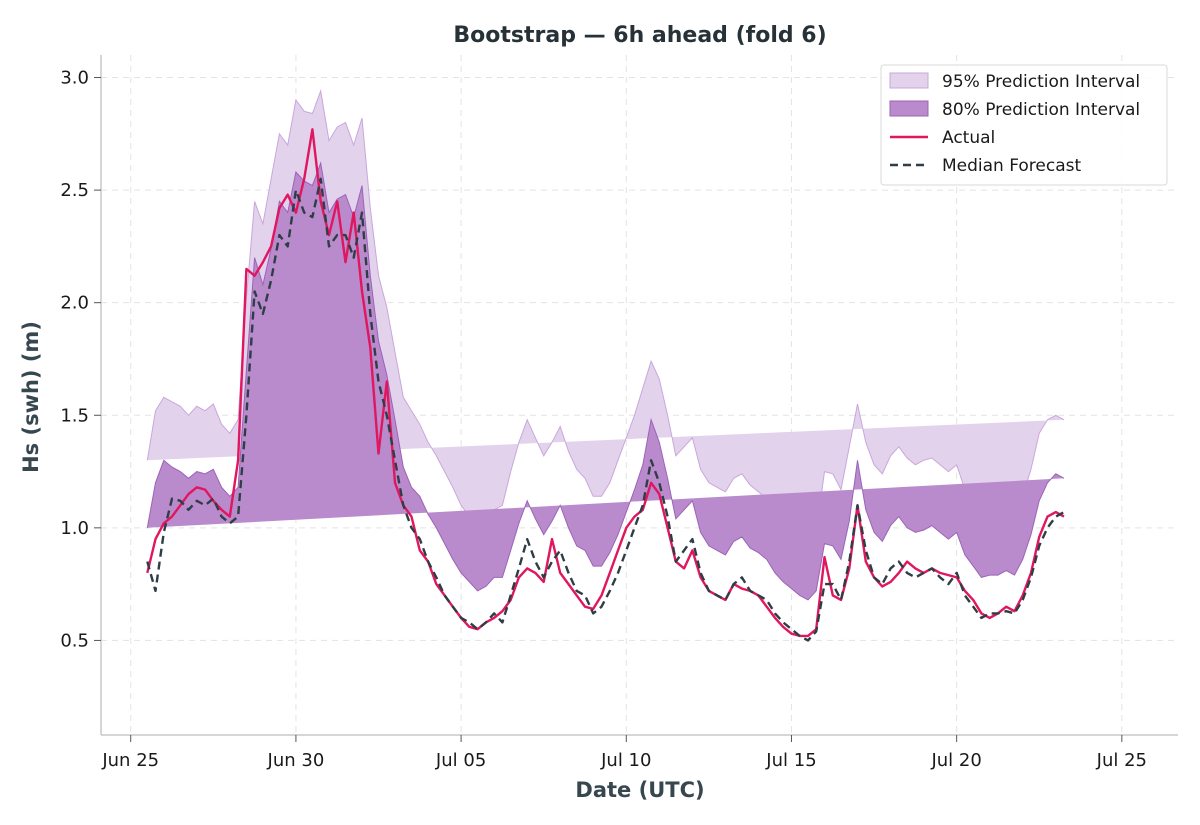  I want to click on y-axis-ticks: 0.5 1.0 1.5 2.0 2.5 3.0, so click(80, 359).